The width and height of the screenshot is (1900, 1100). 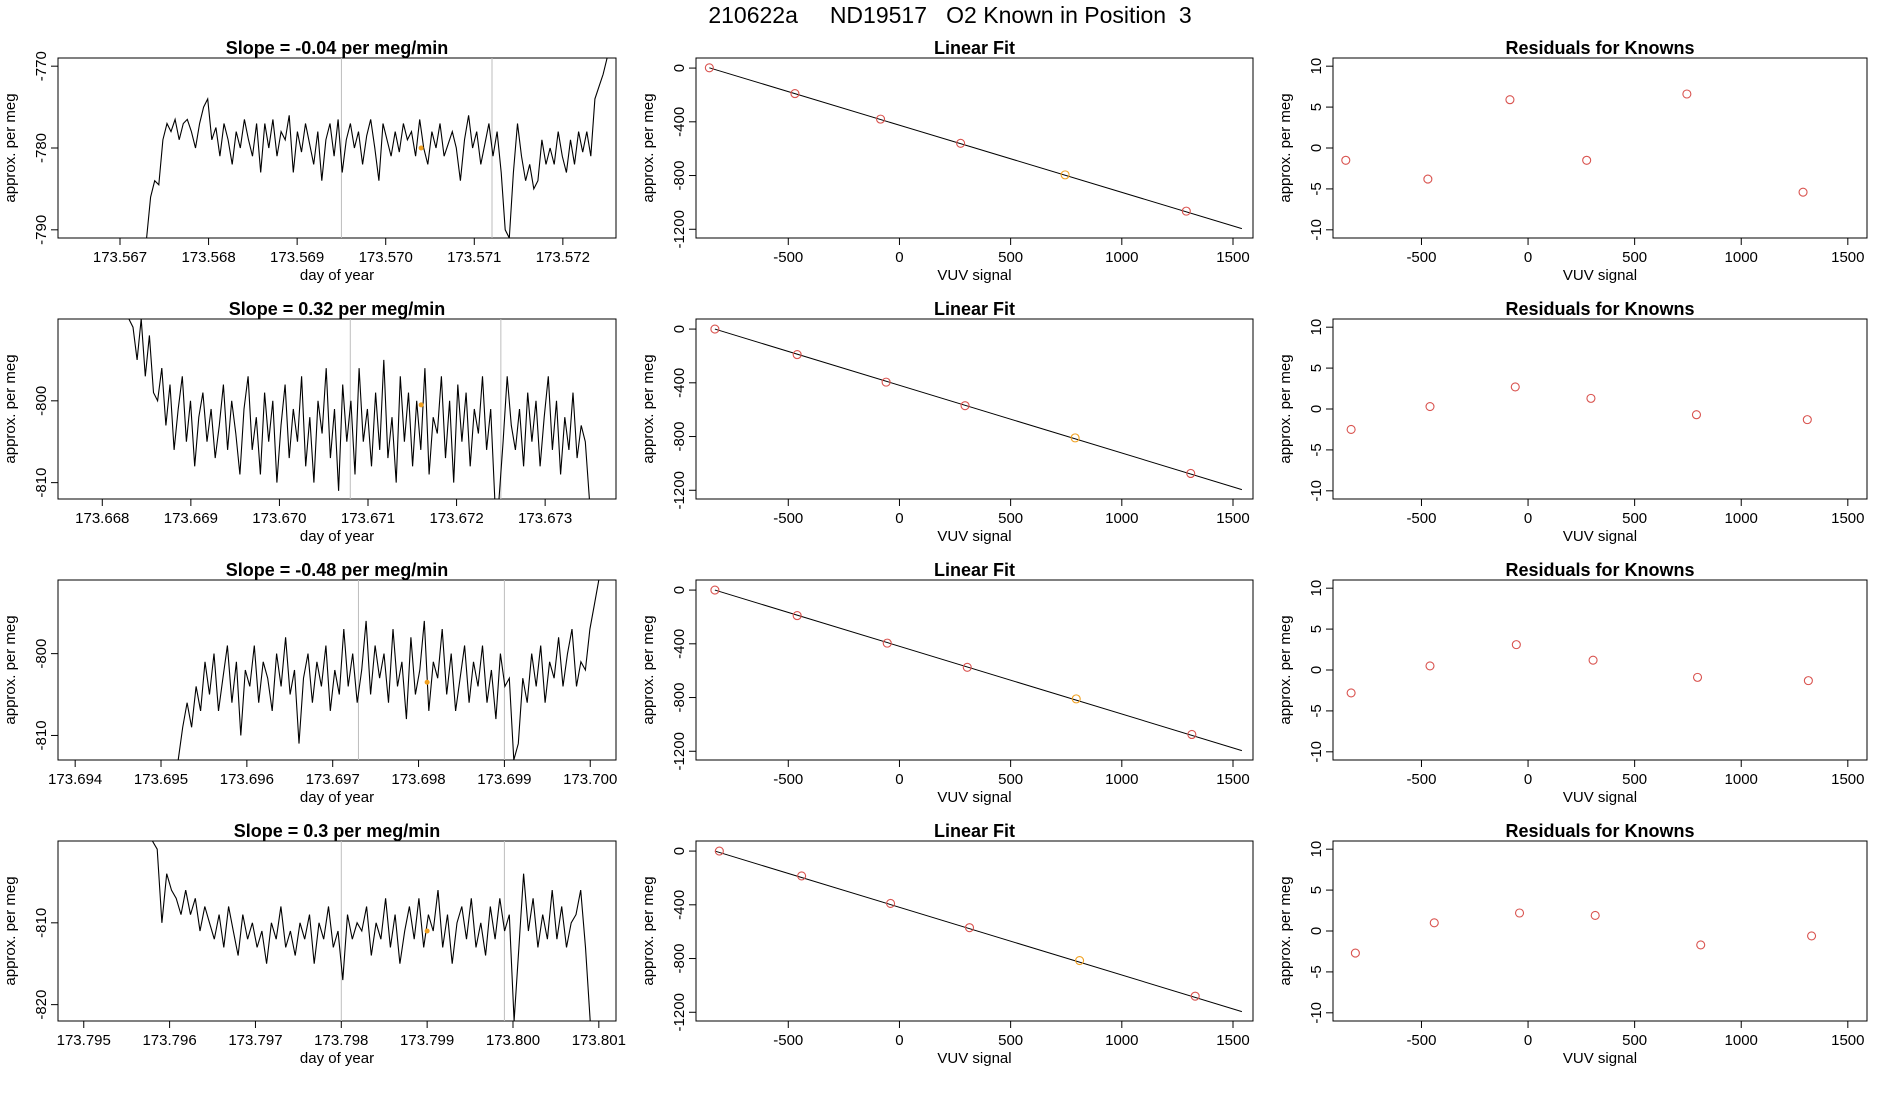 What do you see at coordinates (1316, 1013) in the screenshot?
I see `y-tick-label: -10` at bounding box center [1316, 1013].